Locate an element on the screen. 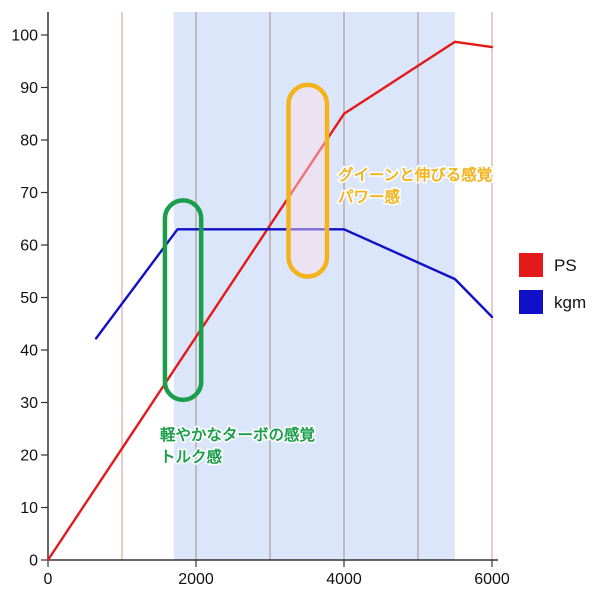  y-tick-label: 90 is located at coordinates (29, 88).